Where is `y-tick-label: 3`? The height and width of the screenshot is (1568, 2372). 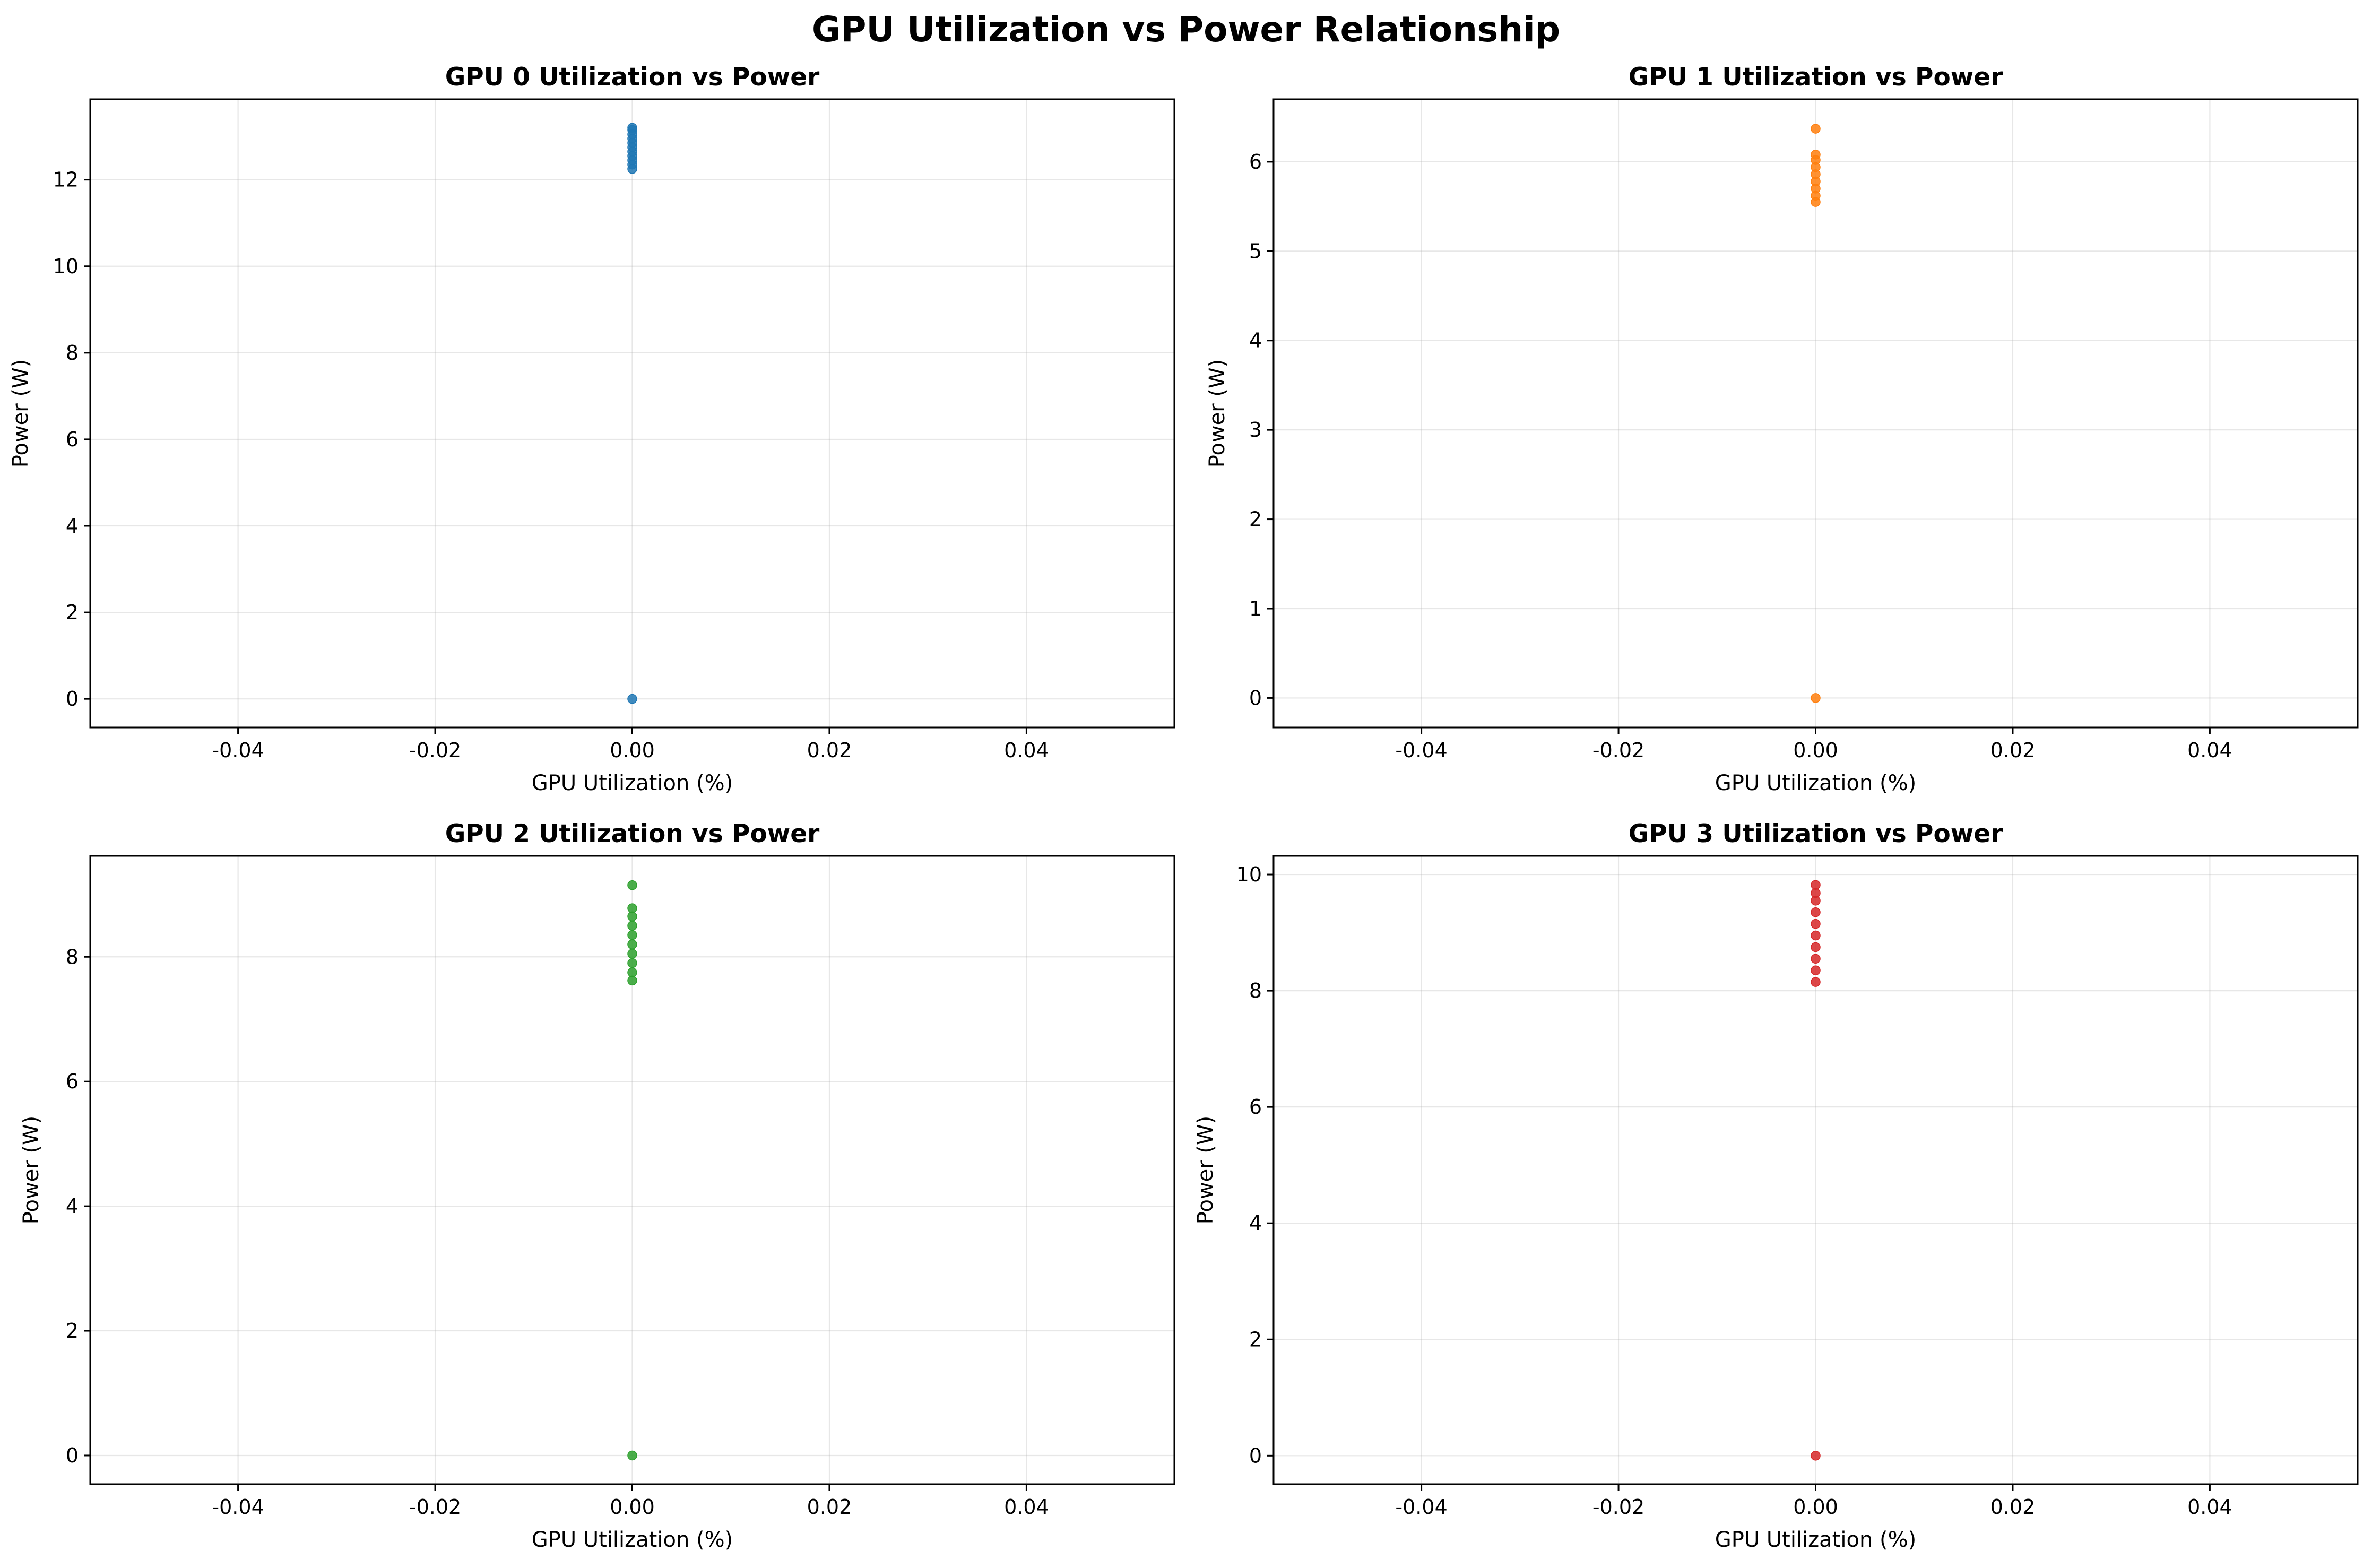
y-tick-label: 3 is located at coordinates (1256, 429).